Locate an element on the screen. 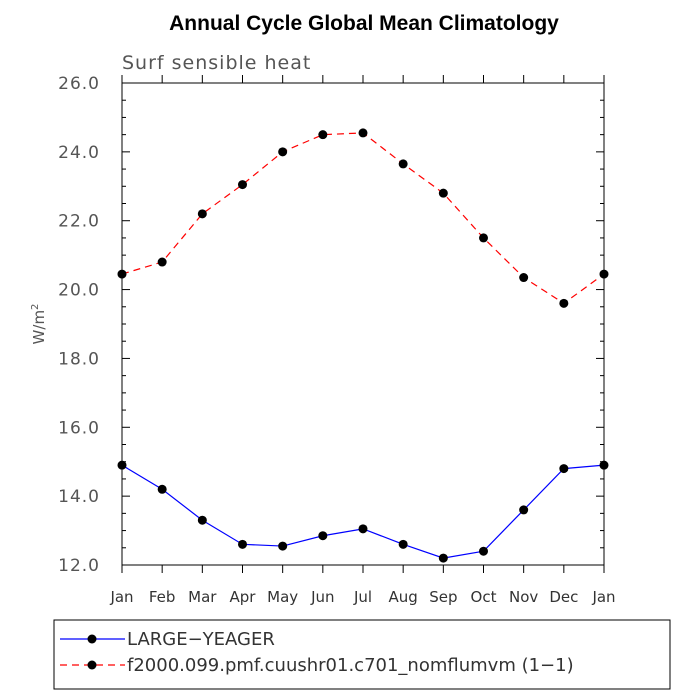  y-axis-label: W/m2 is located at coordinates (39, 324).